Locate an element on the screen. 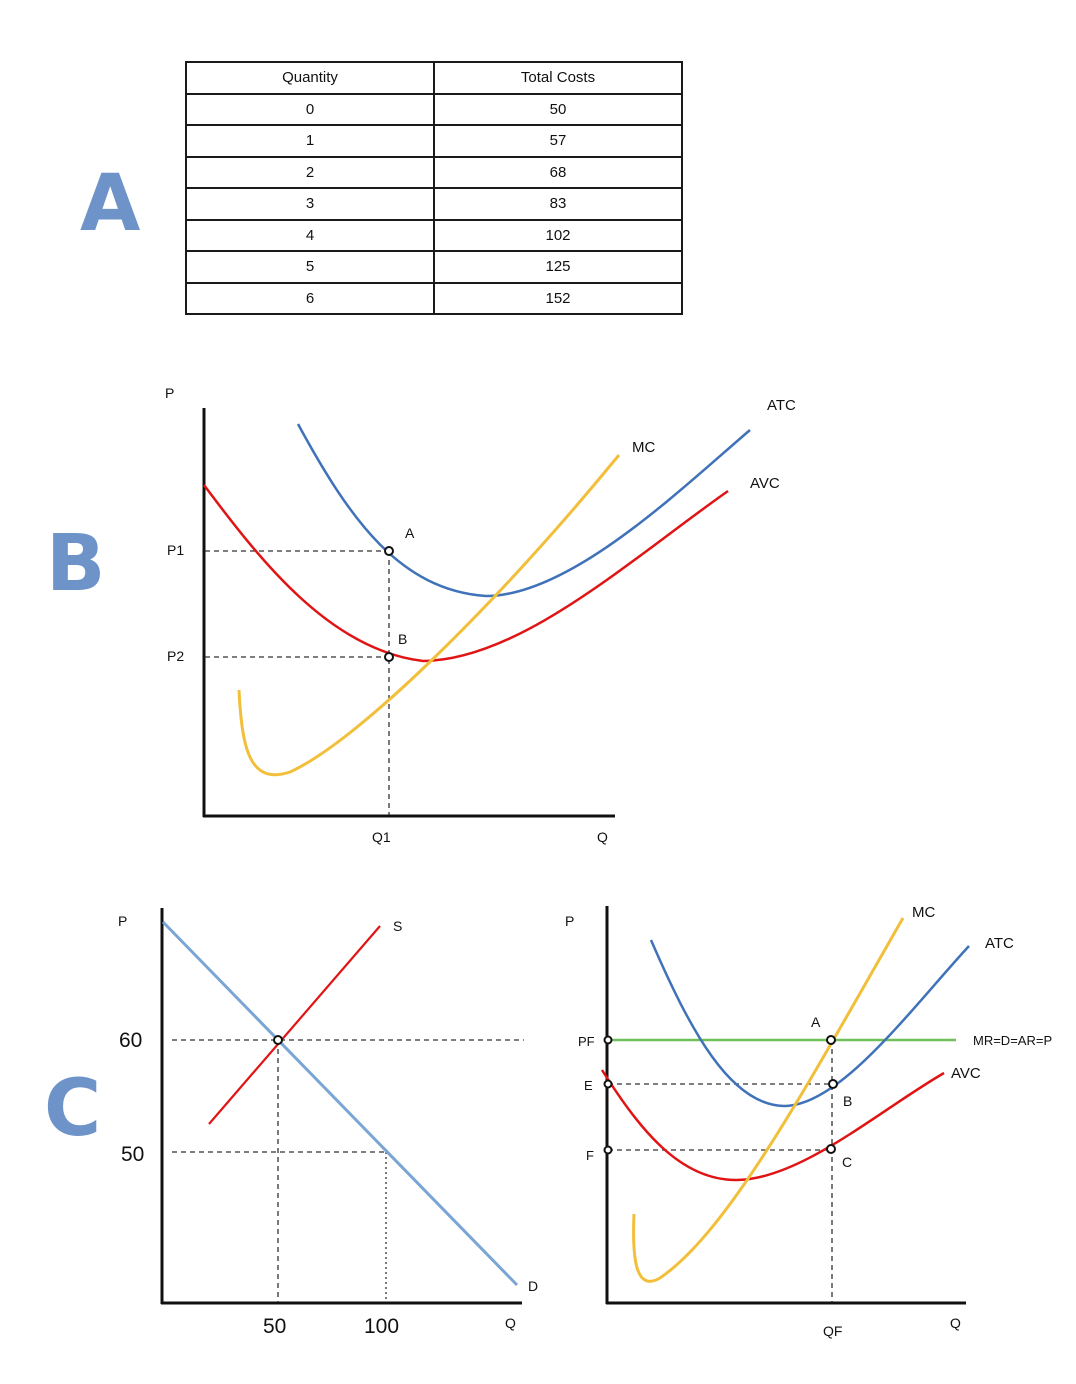 Image resolution: width=1076 pixels, height=1384 pixels. graph-b-atc-label: ATC is located at coordinates (781, 405).